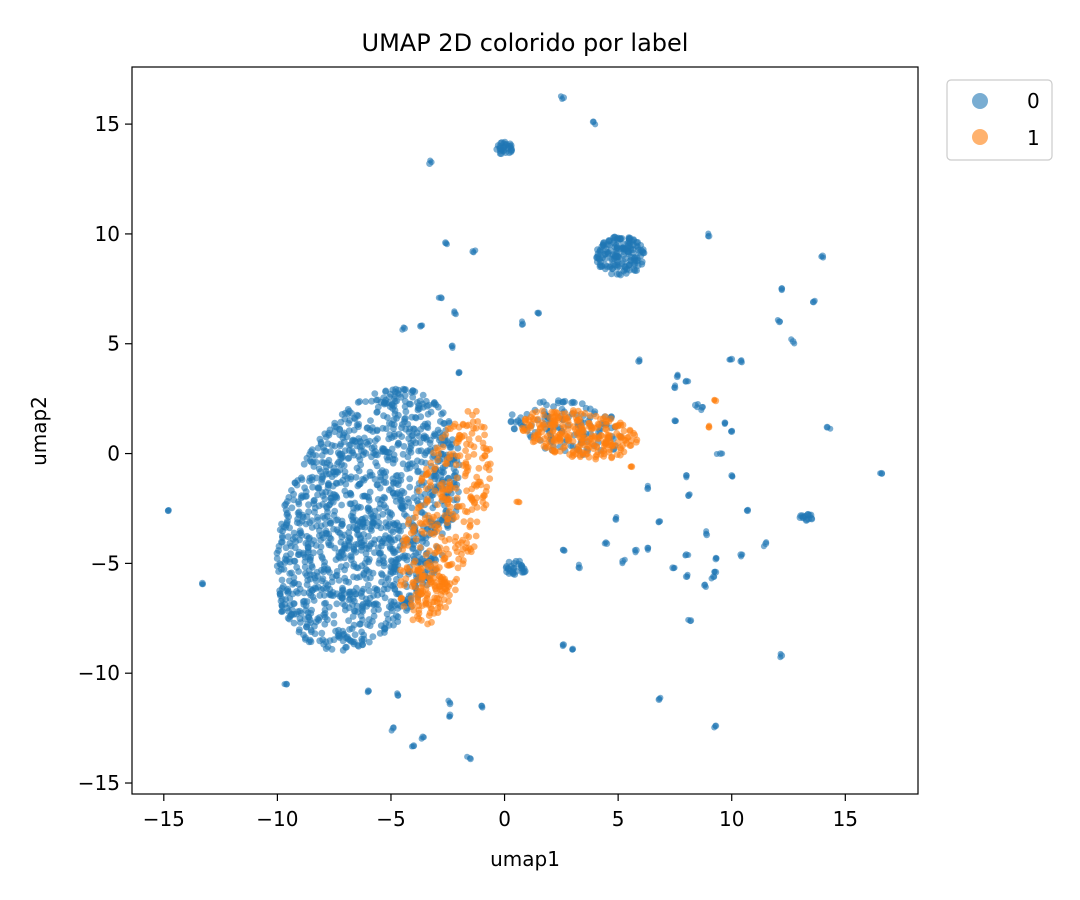 The height and width of the screenshot is (900, 1080). What do you see at coordinates (99, 783) in the screenshot?
I see `y-tick-label: −15` at bounding box center [99, 783].